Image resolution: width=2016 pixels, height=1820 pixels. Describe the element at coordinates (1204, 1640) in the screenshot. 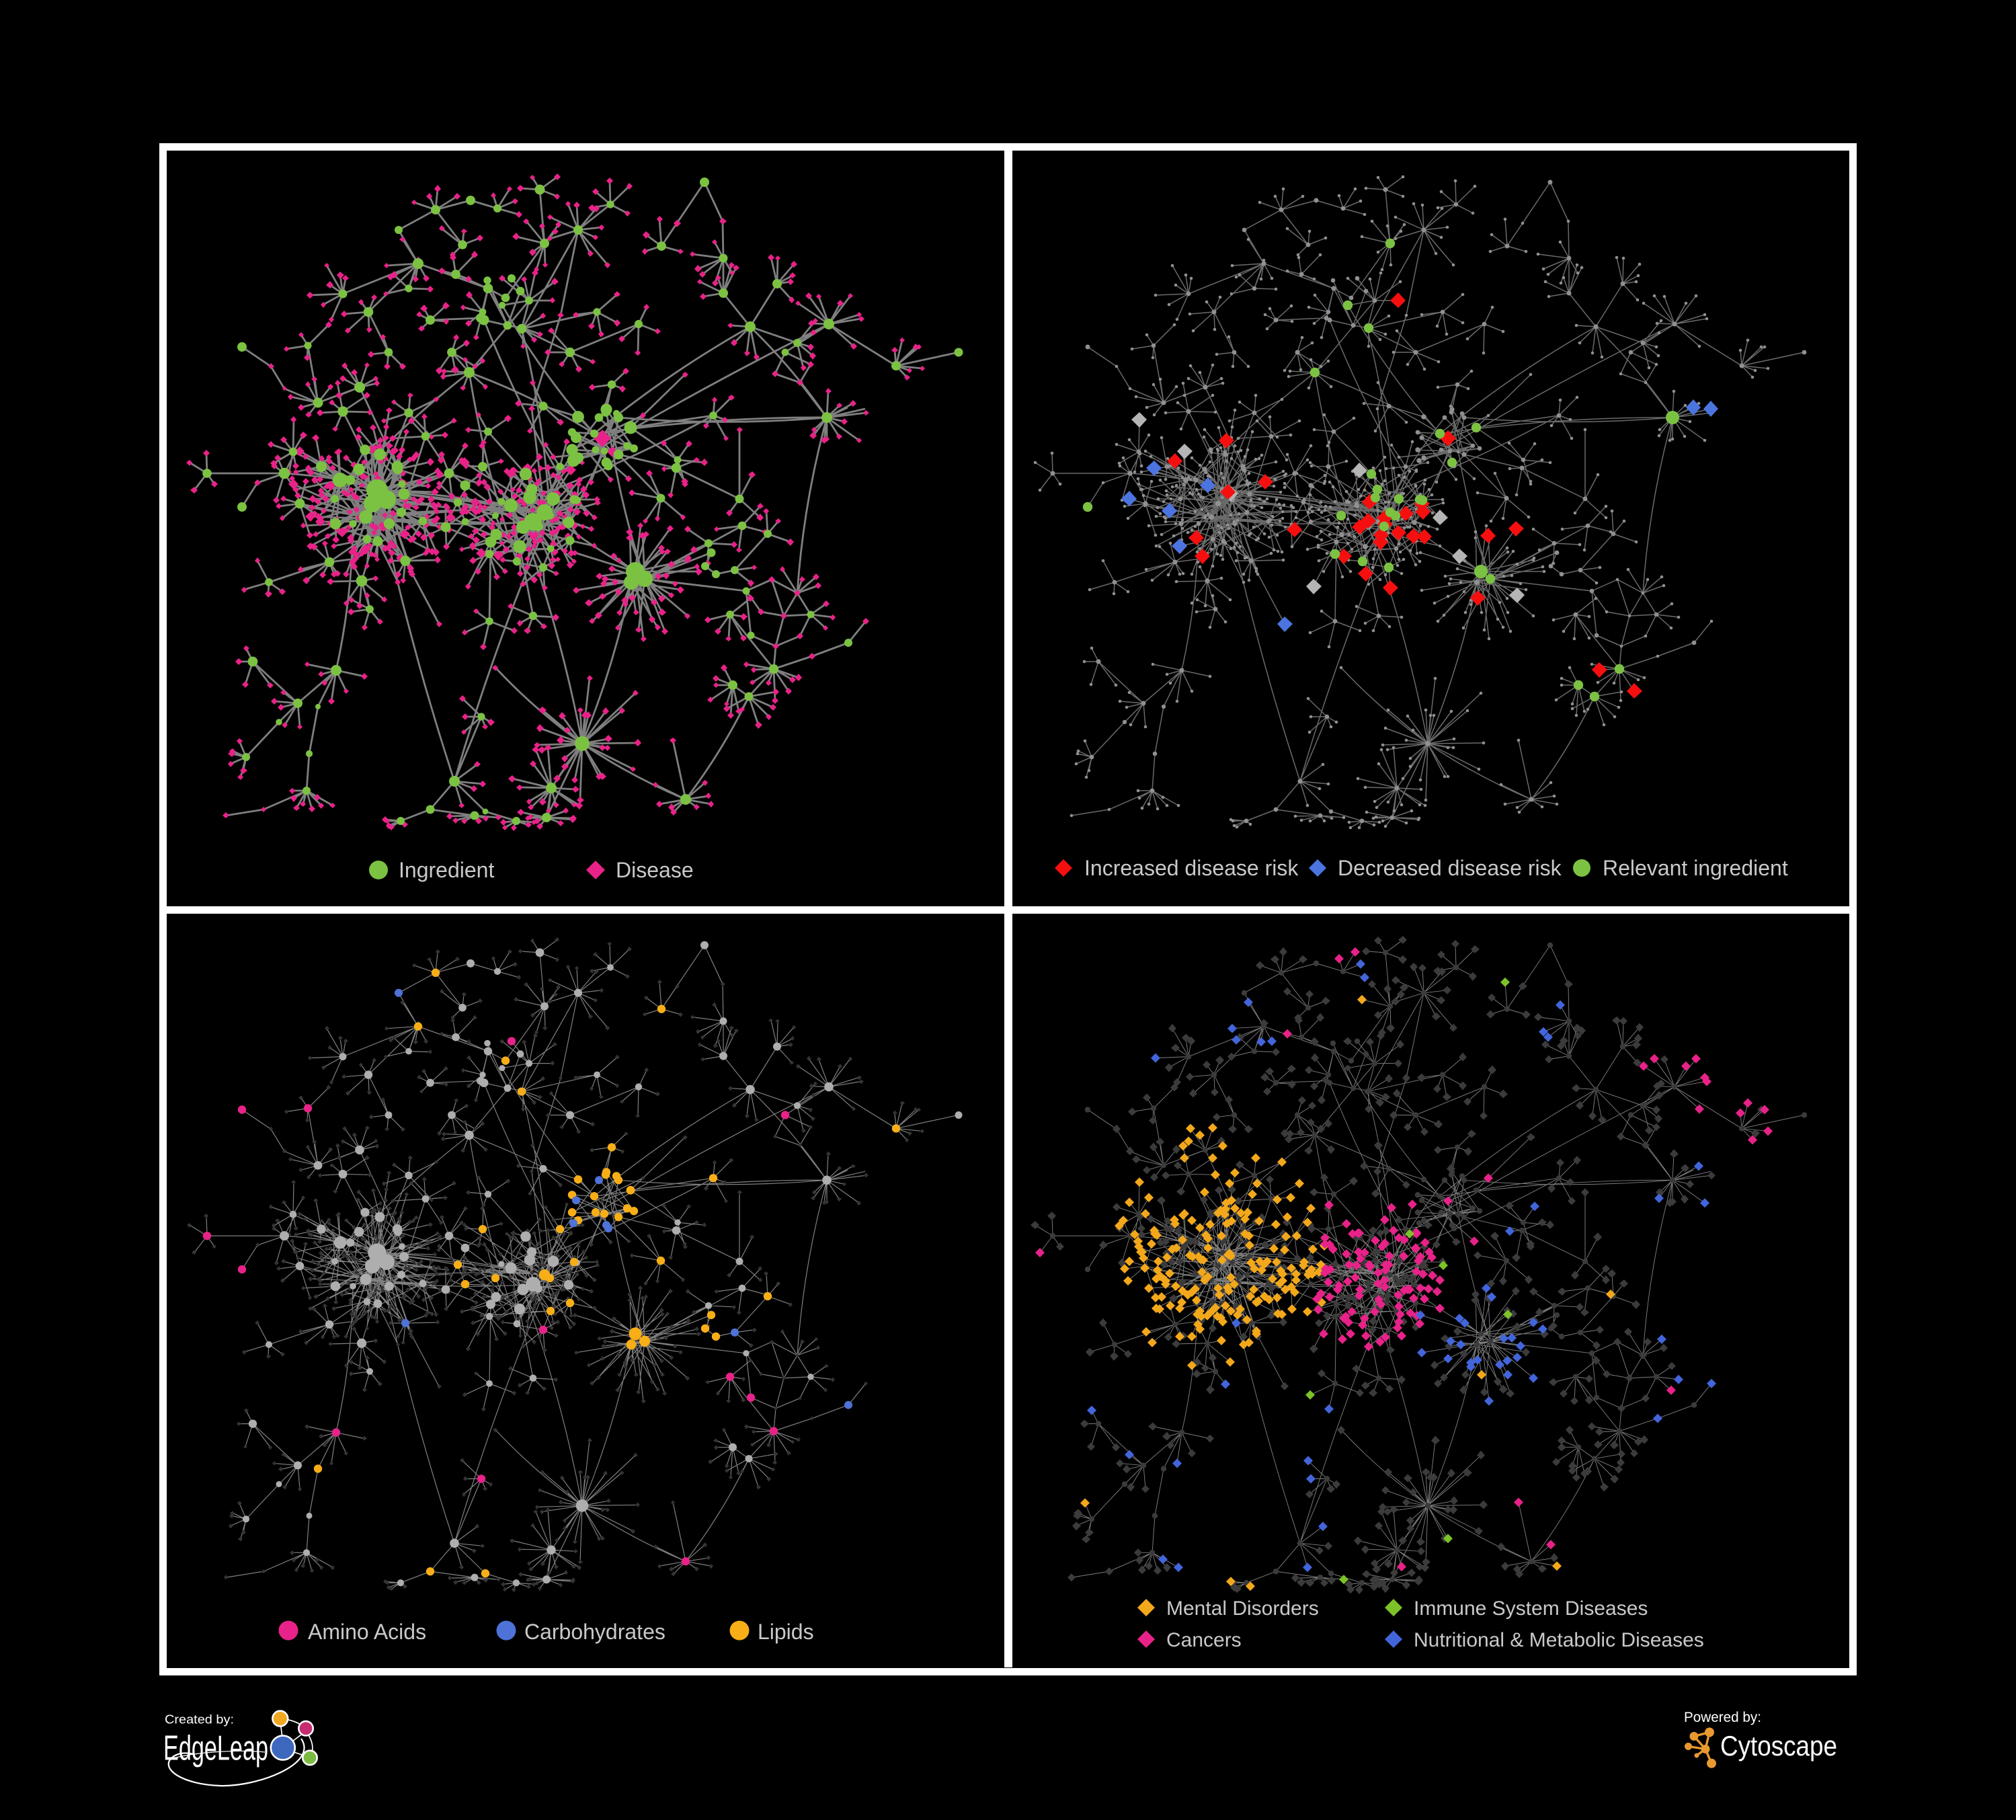

I see `svg-text: Cancers` at that location.